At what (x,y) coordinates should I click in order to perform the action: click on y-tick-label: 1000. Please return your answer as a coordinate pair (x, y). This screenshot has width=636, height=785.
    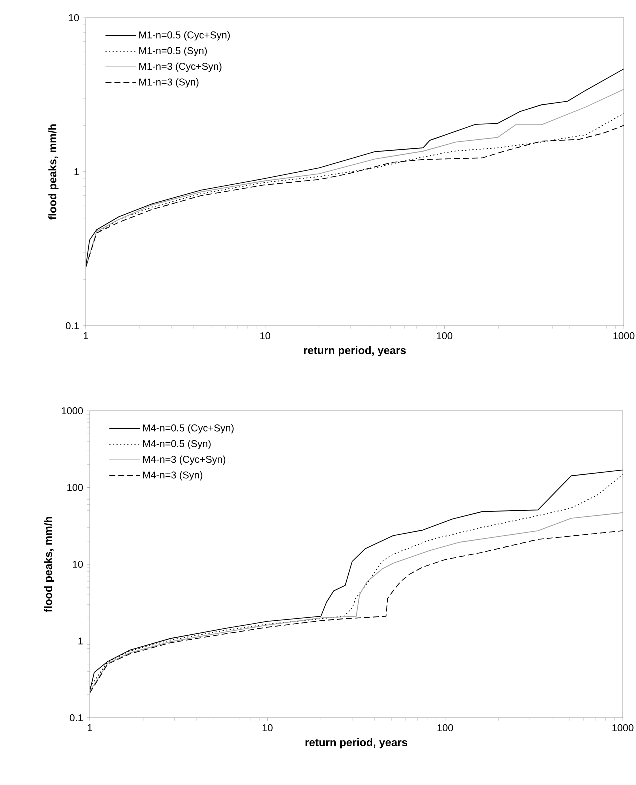
    Looking at the image, I should click on (73, 411).